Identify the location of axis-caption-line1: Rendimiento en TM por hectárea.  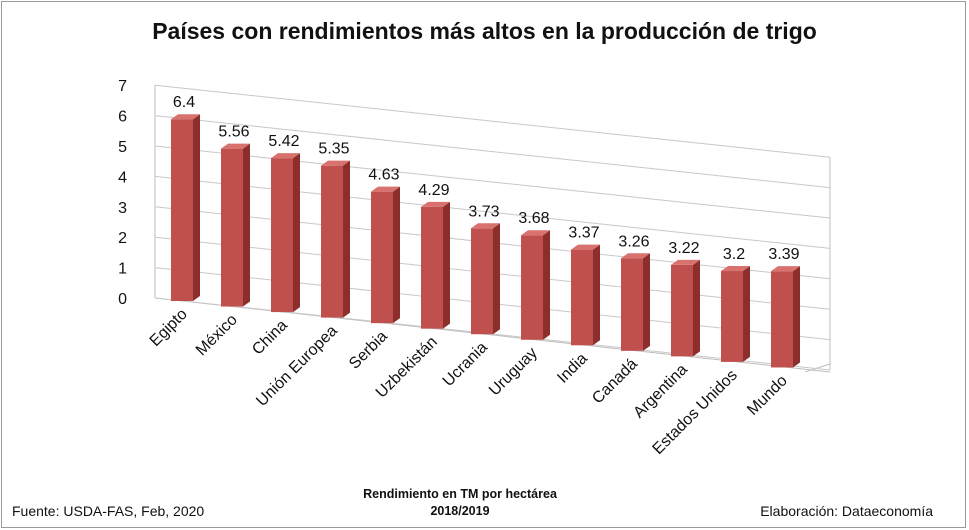
(460, 494).